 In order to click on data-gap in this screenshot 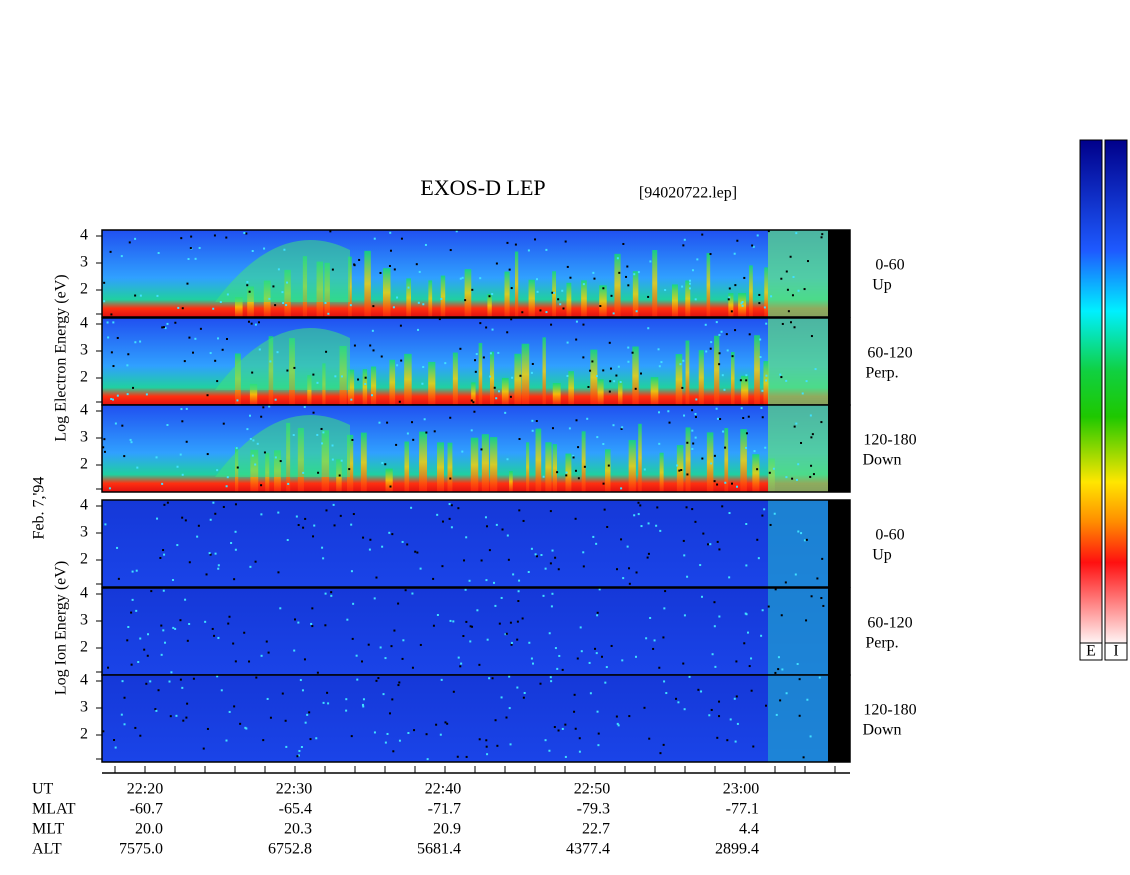, I will do `click(839, 361)`.